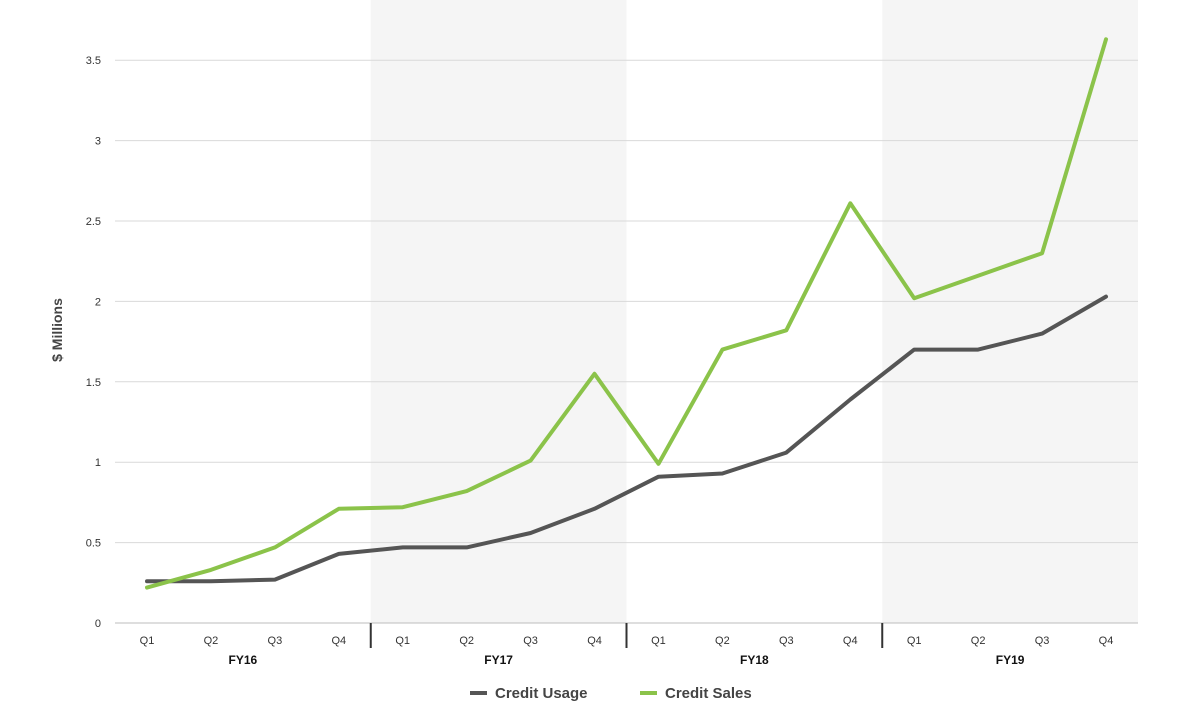 The image size is (1200, 726). Describe the element at coordinates (243, 660) in the screenshot. I see `fiscal-year-label: FY16` at that location.